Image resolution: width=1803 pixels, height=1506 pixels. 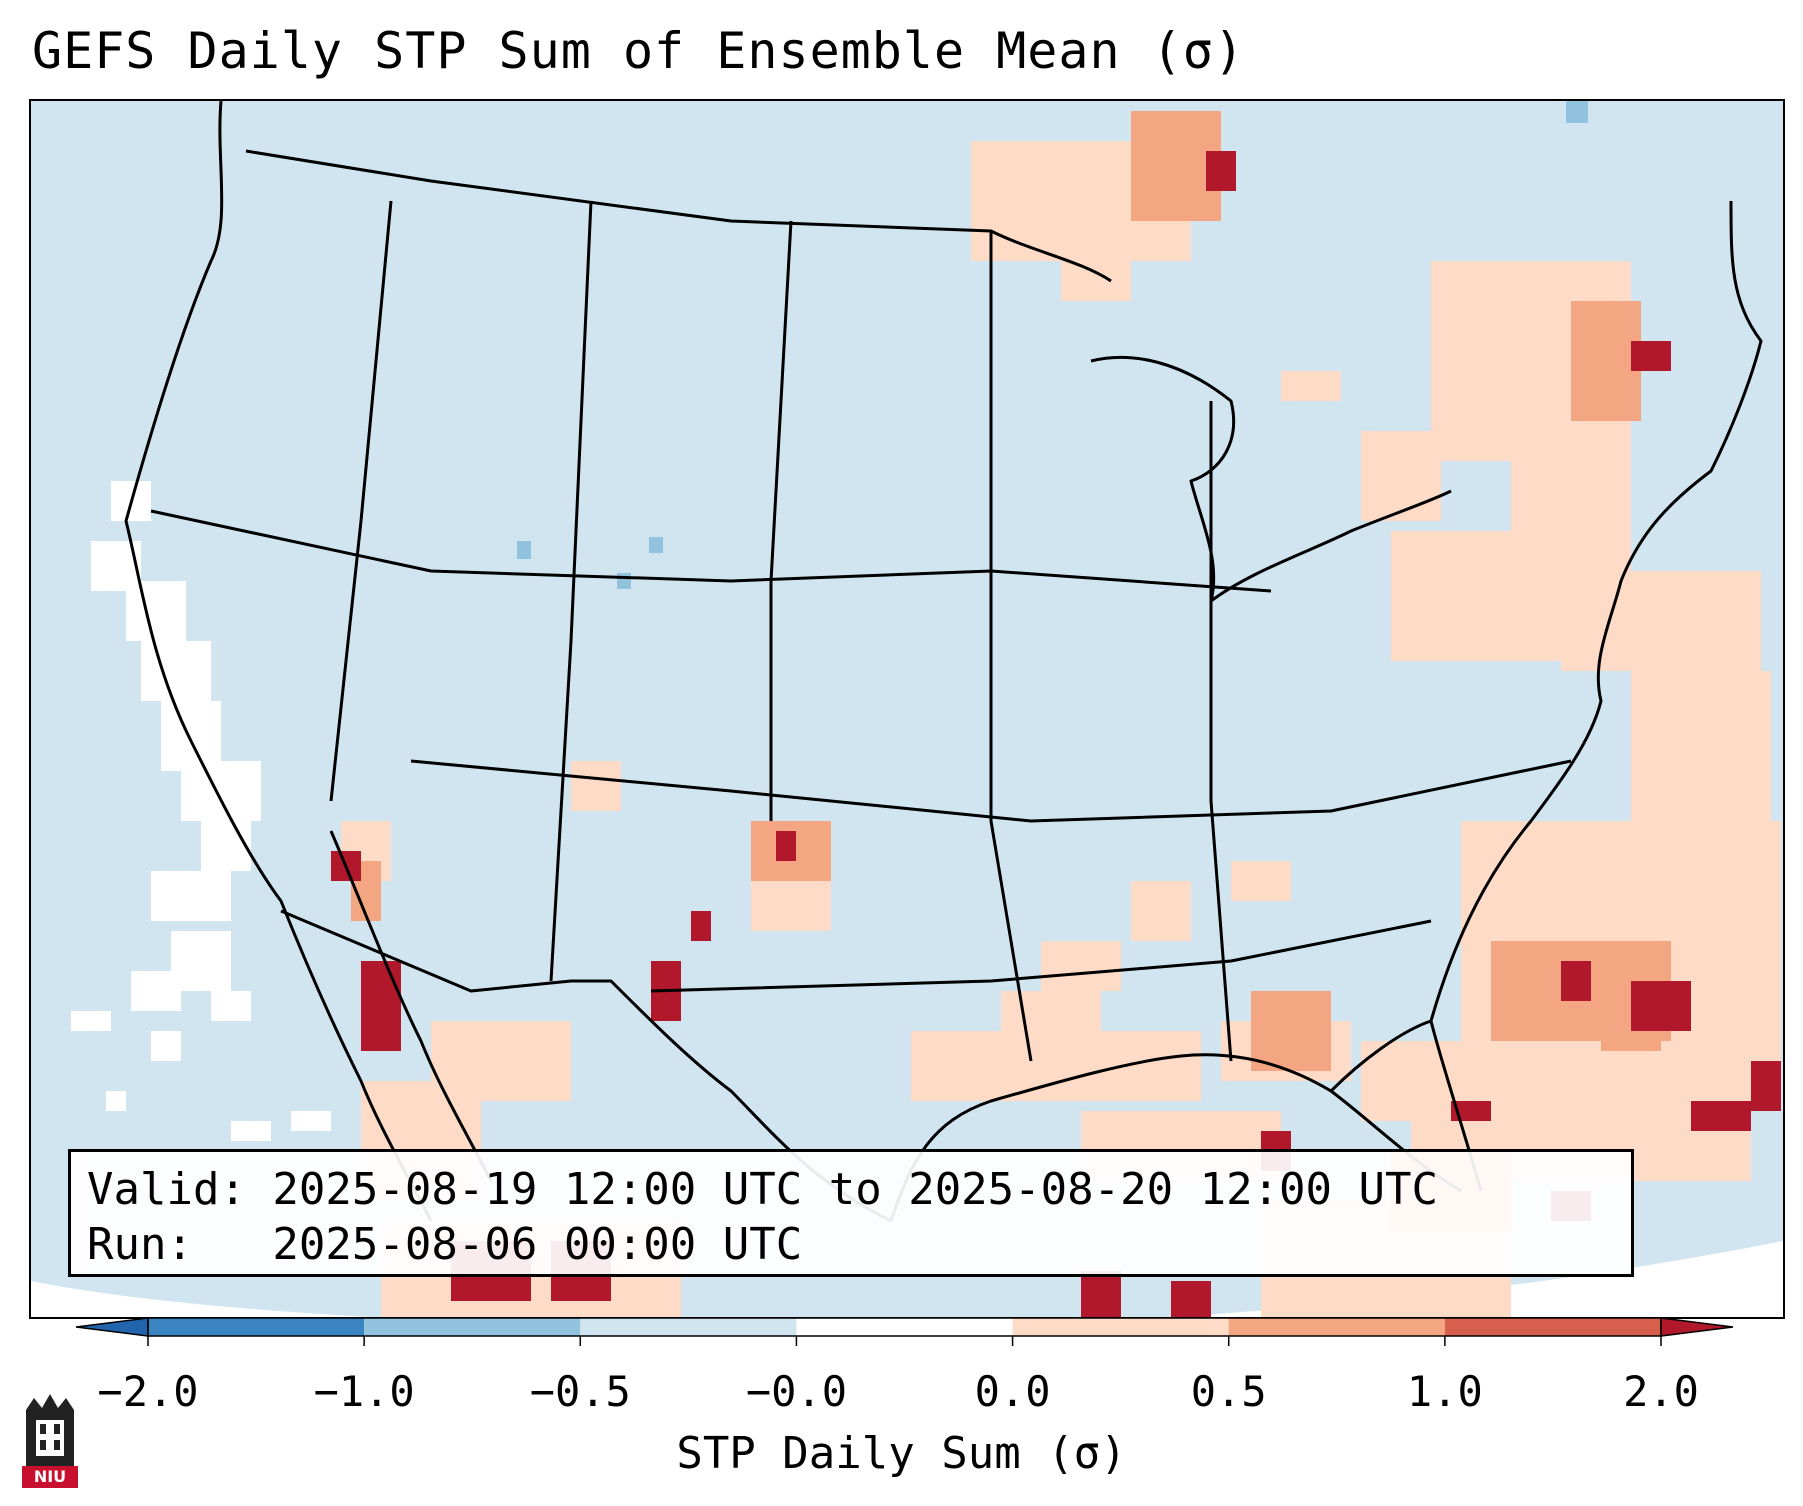 What do you see at coordinates (1012, 1391) in the screenshot?
I see `colorbar-tick-label: 0.0` at bounding box center [1012, 1391].